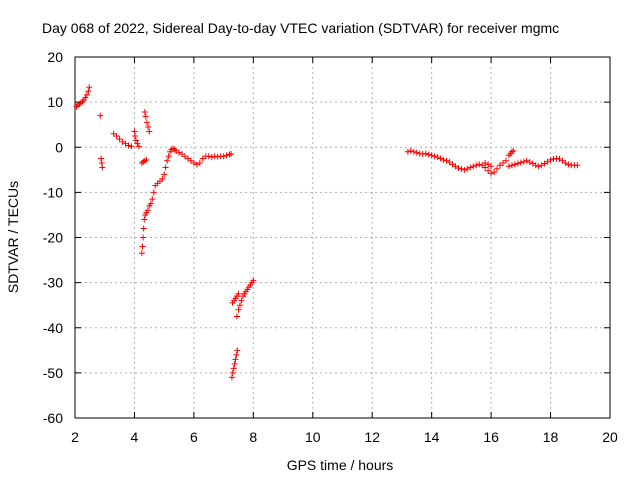 The image size is (640, 480). What do you see at coordinates (75, 437) in the screenshot?
I see `x-tick-label: 2` at bounding box center [75, 437].